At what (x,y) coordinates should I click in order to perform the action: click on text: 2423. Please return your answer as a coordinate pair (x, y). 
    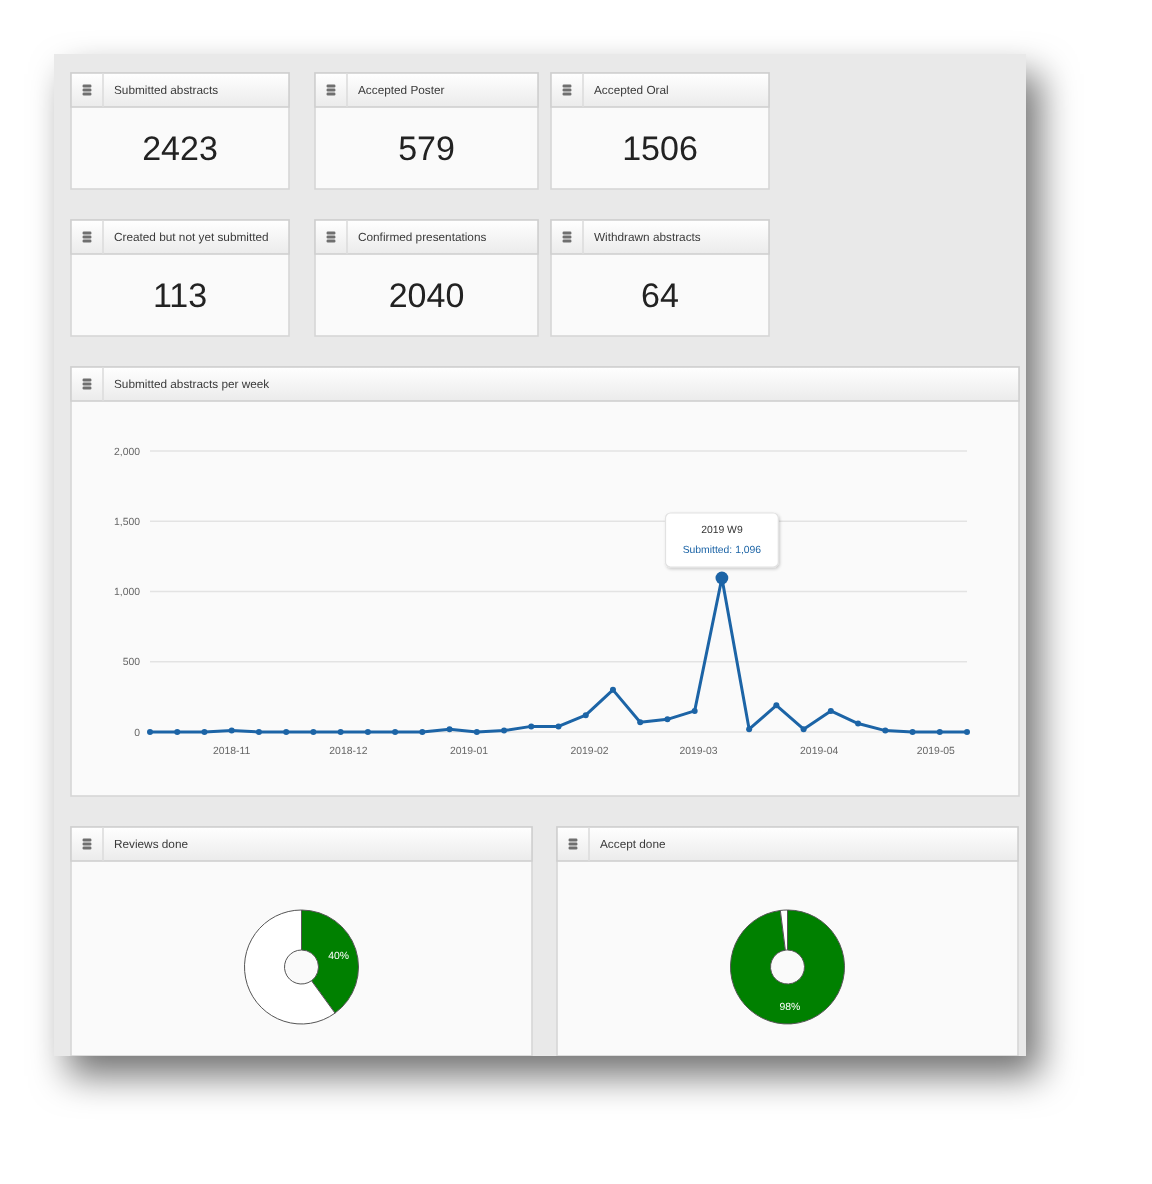
    Looking at the image, I should click on (180, 149).